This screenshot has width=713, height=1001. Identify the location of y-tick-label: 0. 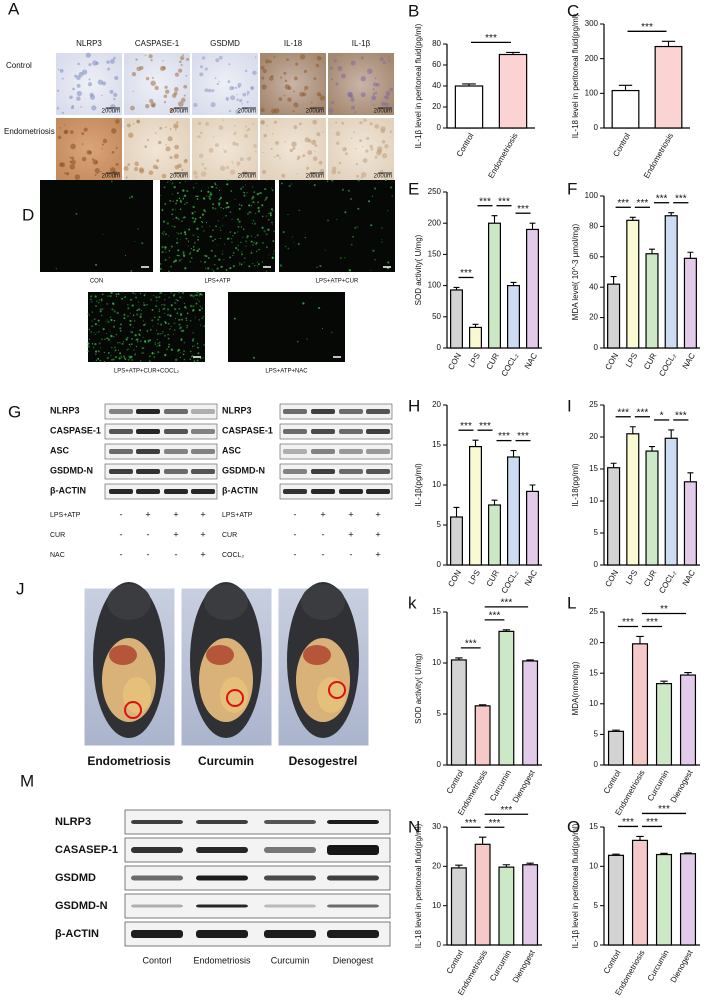
(439, 127).